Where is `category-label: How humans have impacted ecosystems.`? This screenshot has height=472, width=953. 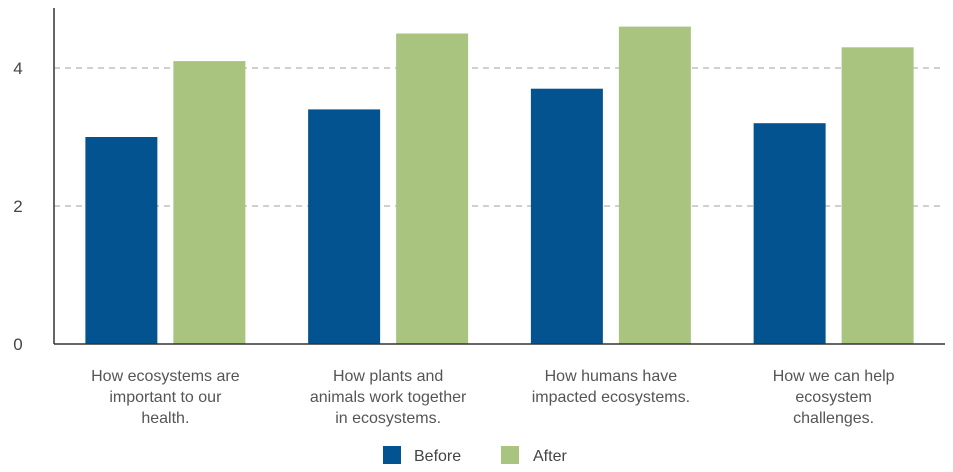 category-label: How humans have impacted ecosystems. is located at coordinates (611, 387).